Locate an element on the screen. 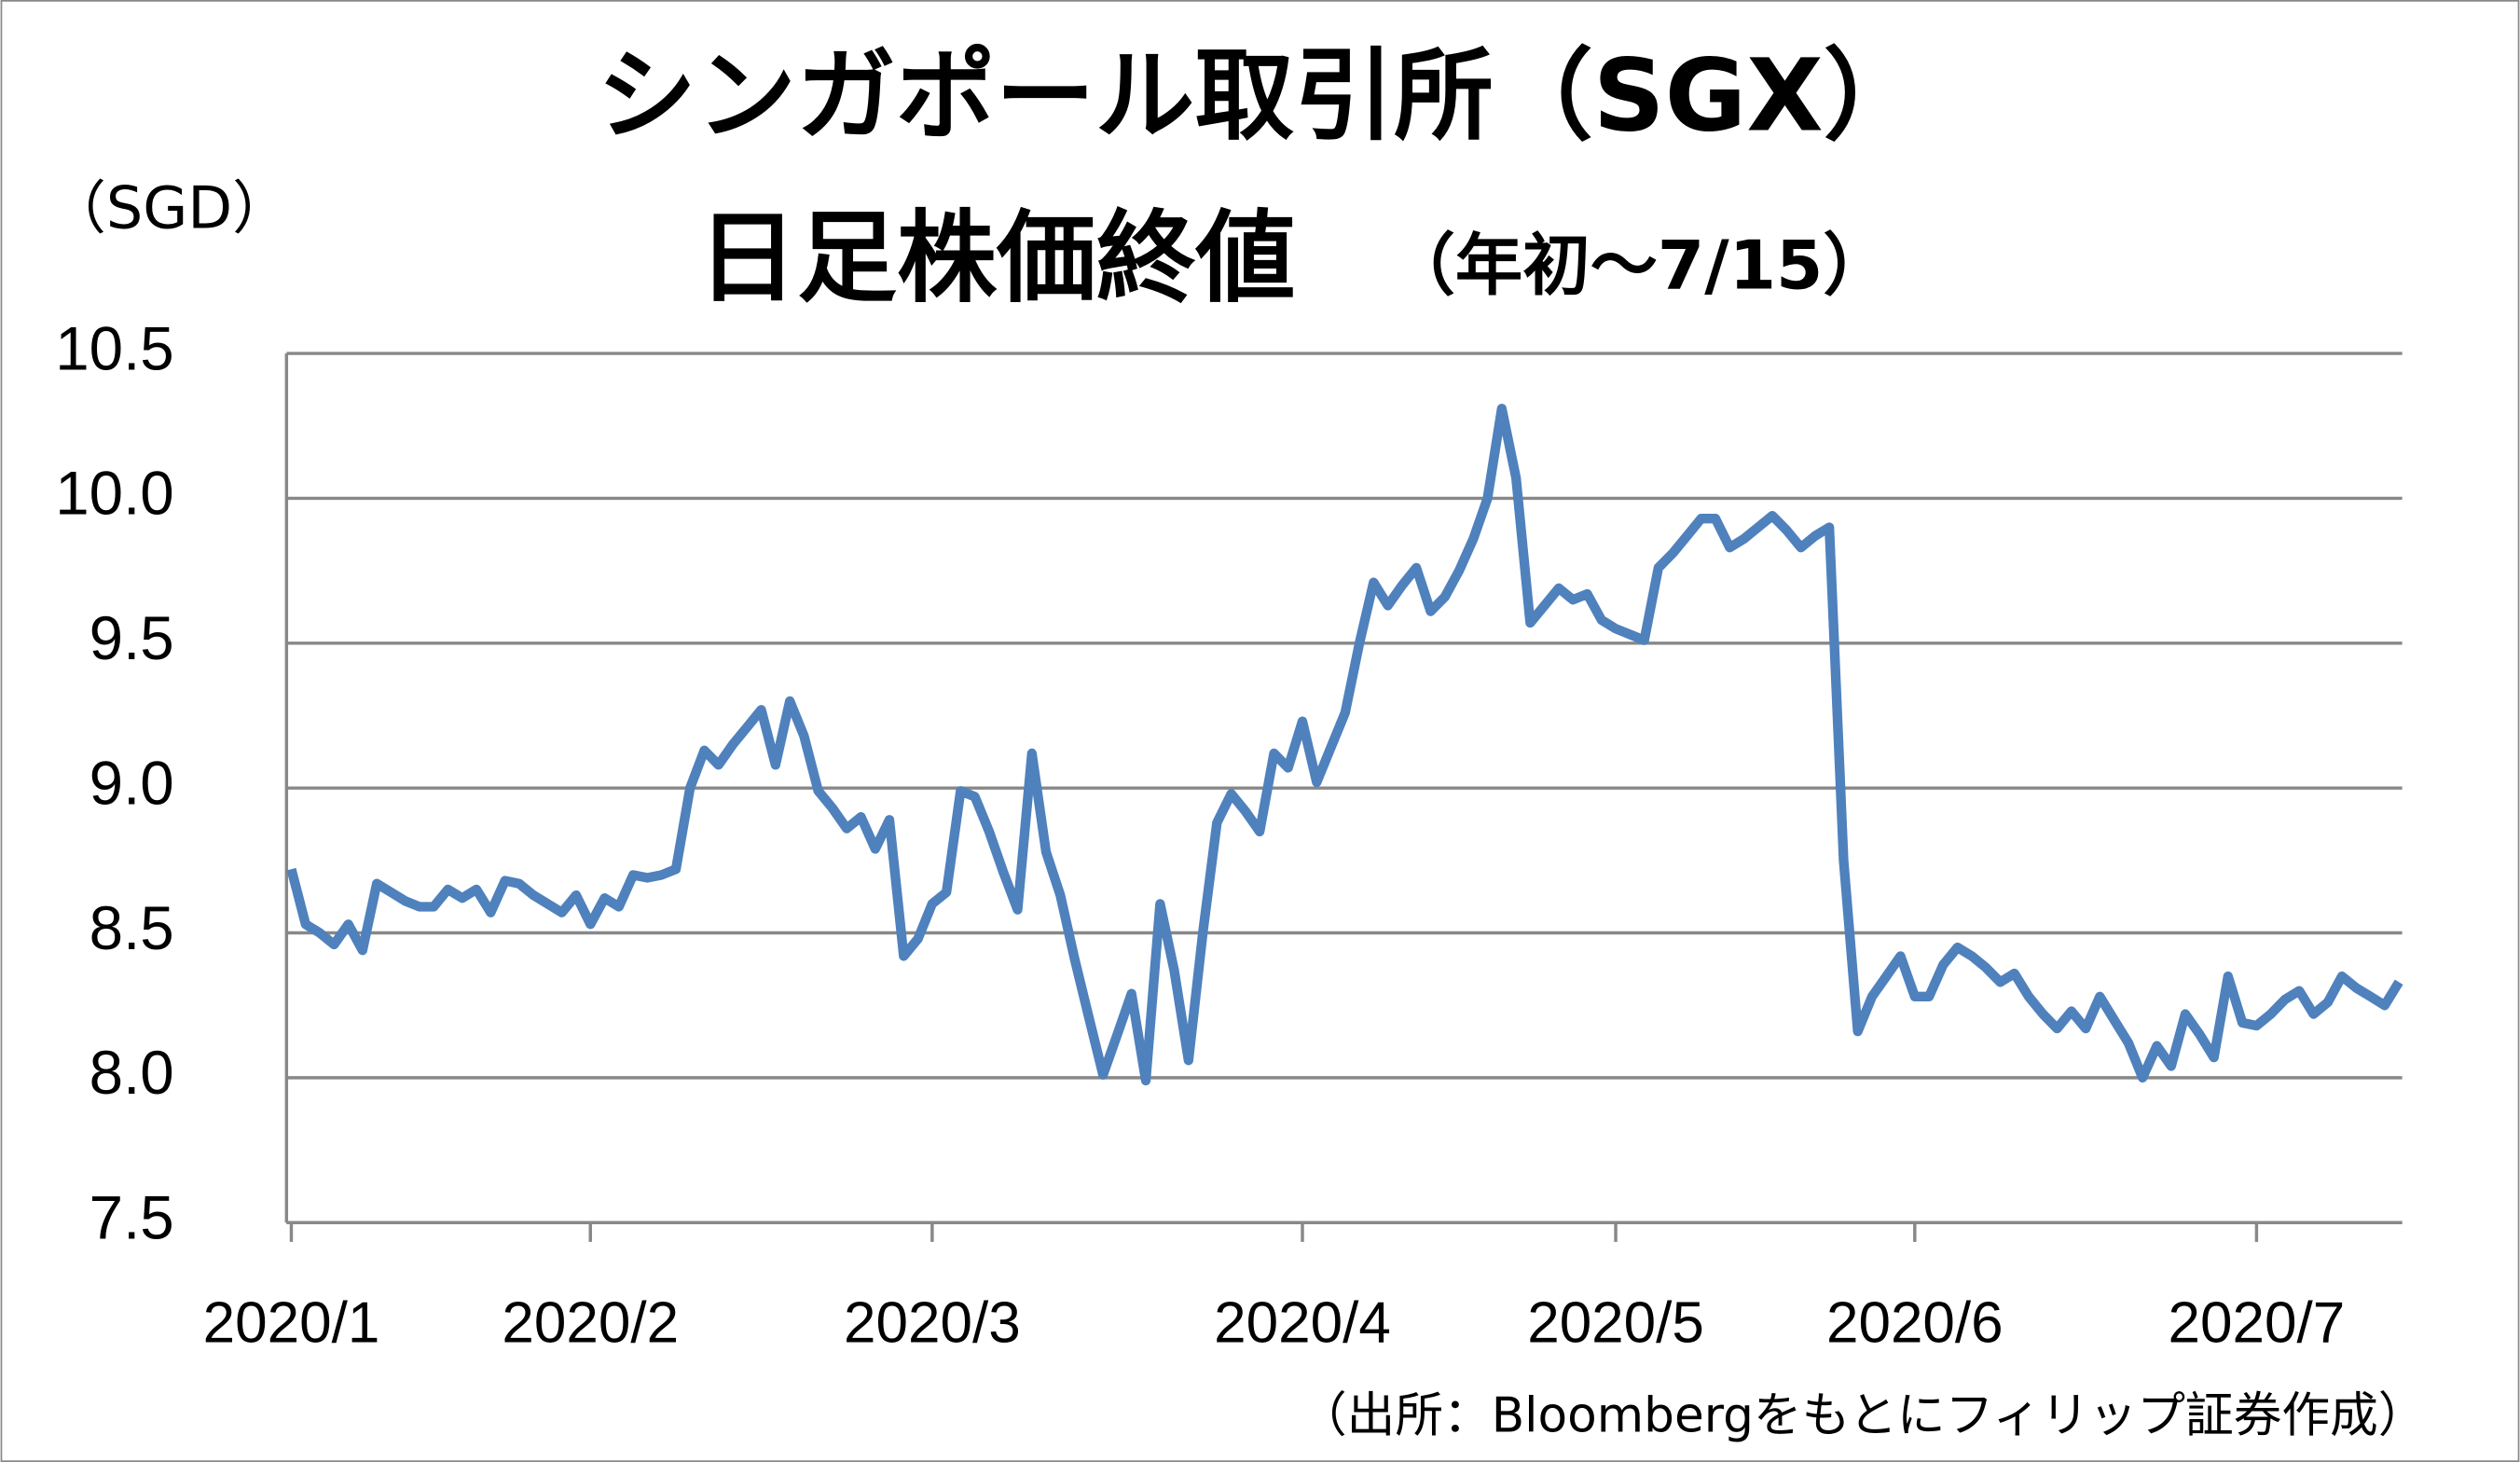  x-tick-label: 2020/5 is located at coordinates (1615, 1324).